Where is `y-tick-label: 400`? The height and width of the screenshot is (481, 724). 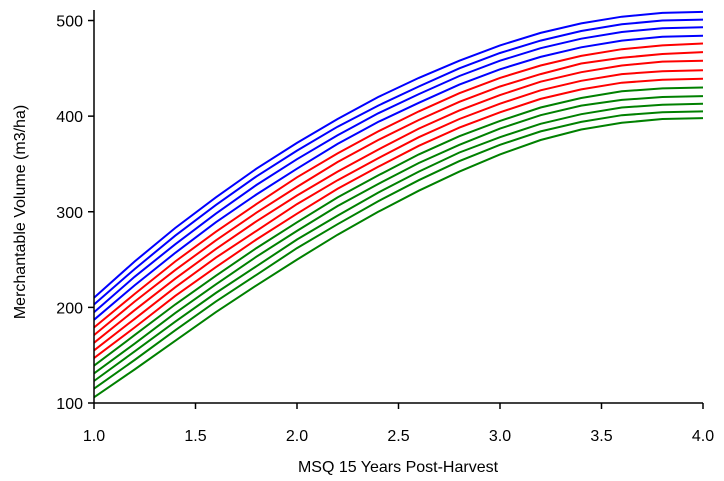
y-tick-label: 400 is located at coordinates (69, 117).